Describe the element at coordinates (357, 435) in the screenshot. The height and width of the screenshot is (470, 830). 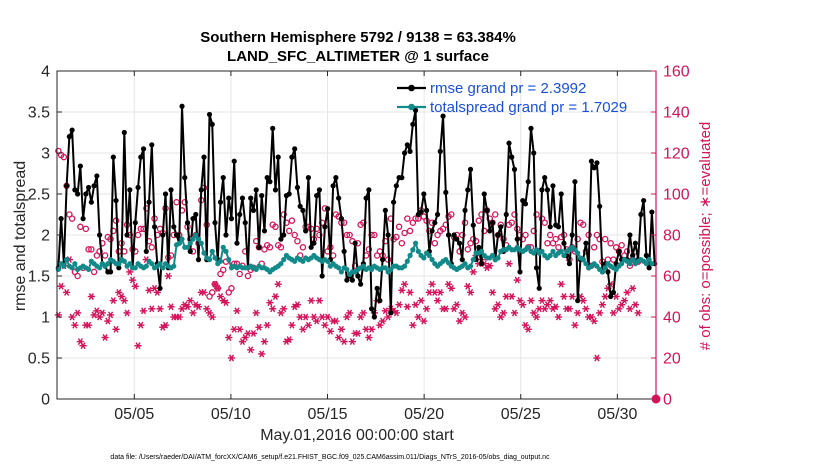
I see `x-axis-label: May.01,2016 00:00:00 start` at that location.